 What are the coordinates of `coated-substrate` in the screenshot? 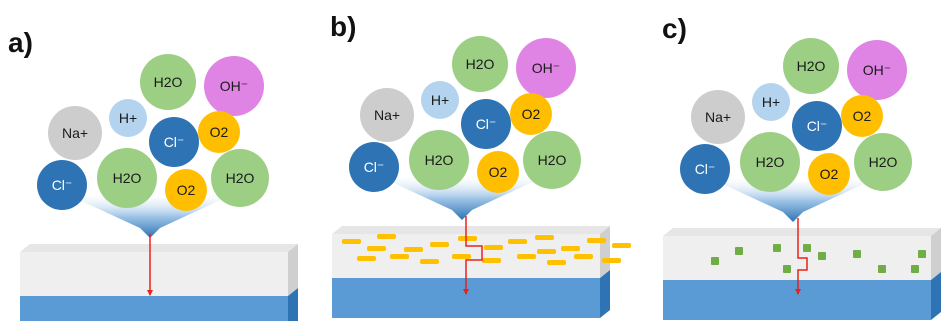 It's located at (159, 282).